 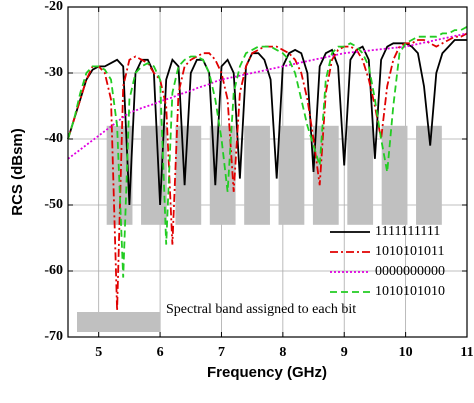 I want to click on y-tick-label: -70, so click(x=53, y=336).